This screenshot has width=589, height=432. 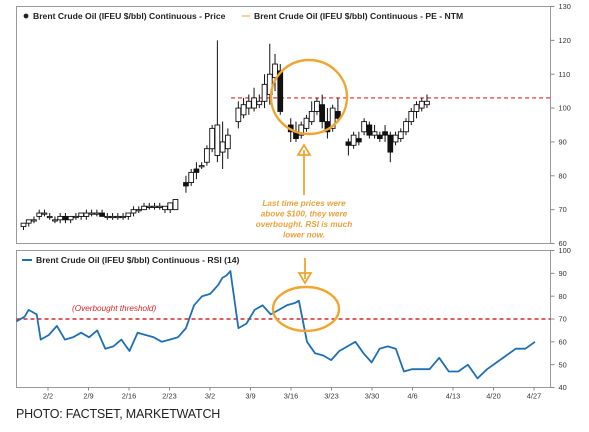 I want to click on xtick-label: 3/23, so click(x=331, y=396).